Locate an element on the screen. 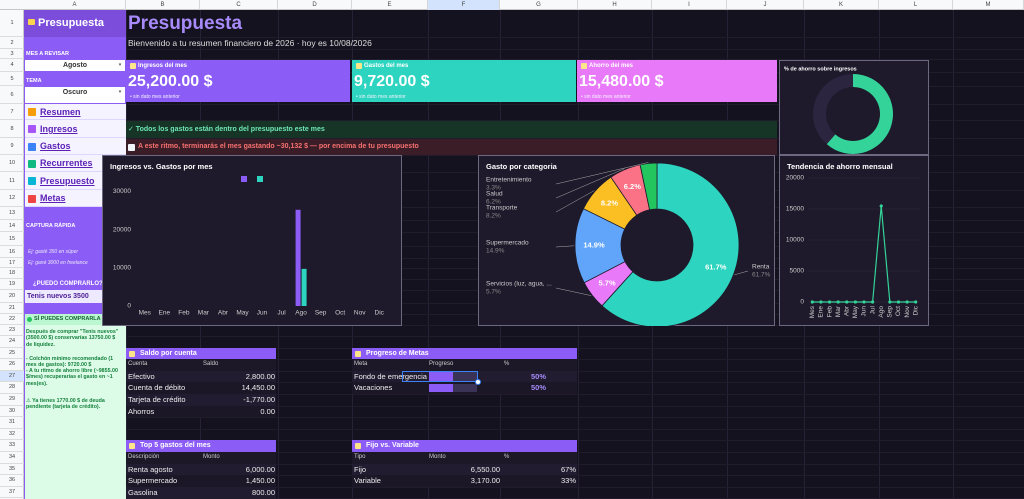 This screenshot has height=499, width=1024. row-header: 7 is located at coordinates (12, 112).